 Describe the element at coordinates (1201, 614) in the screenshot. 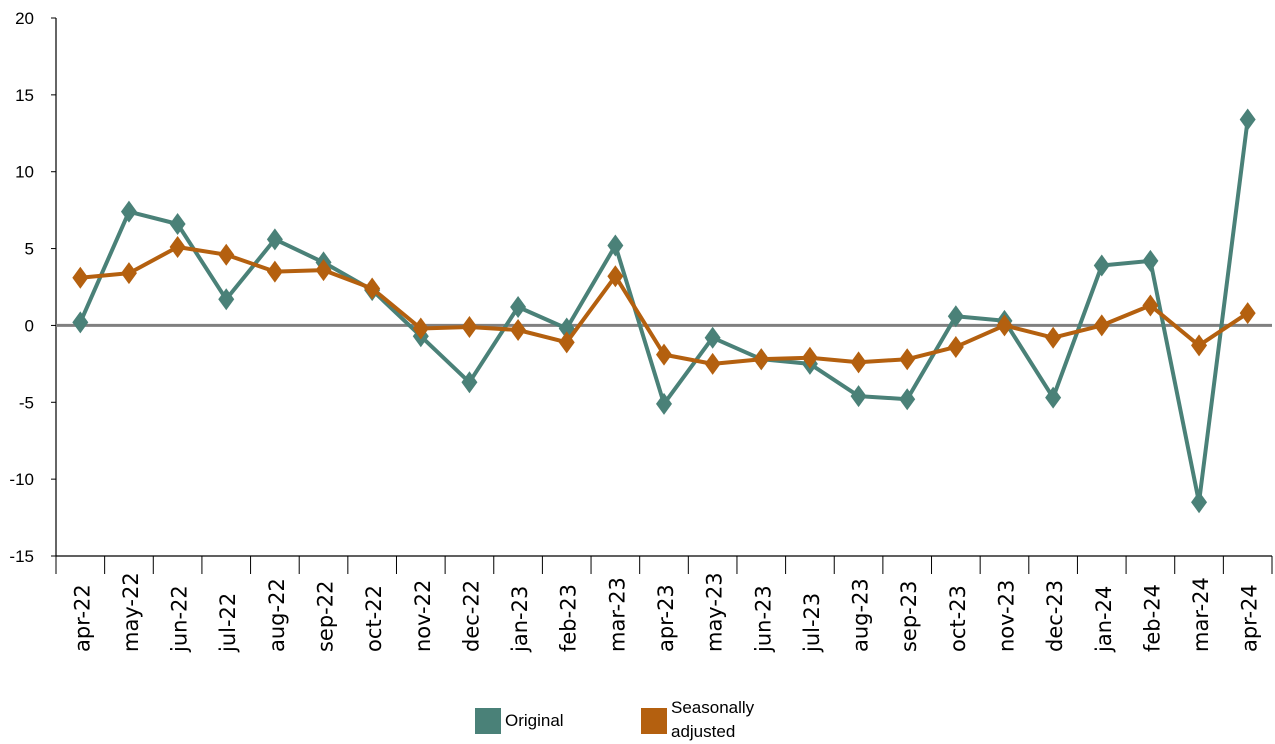

I see `x-tick-label: mar-24` at that location.